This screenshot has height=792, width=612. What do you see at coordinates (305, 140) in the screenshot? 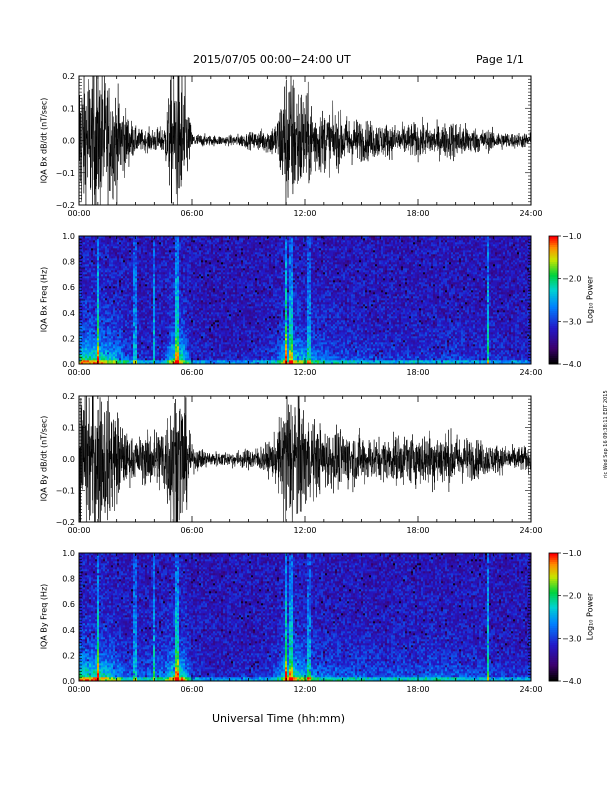
I see `plot-frame` at bounding box center [305, 140].